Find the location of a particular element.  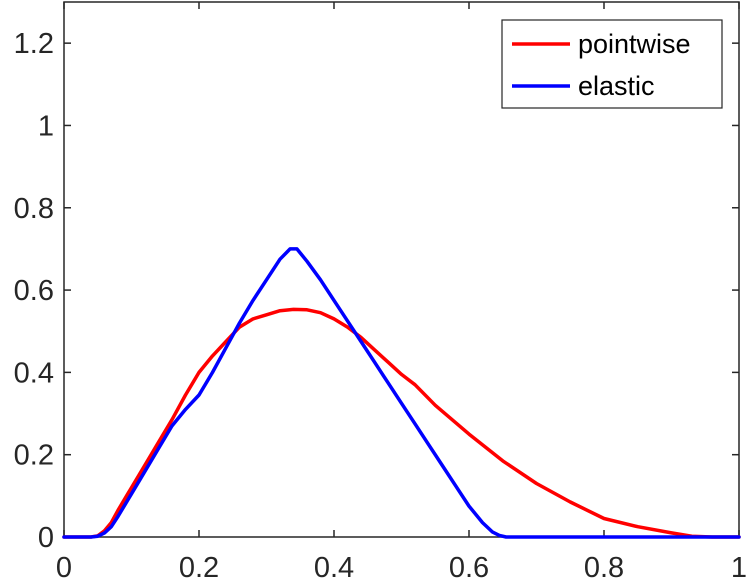

y-tick-label: 1.2 is located at coordinates (34, 44).